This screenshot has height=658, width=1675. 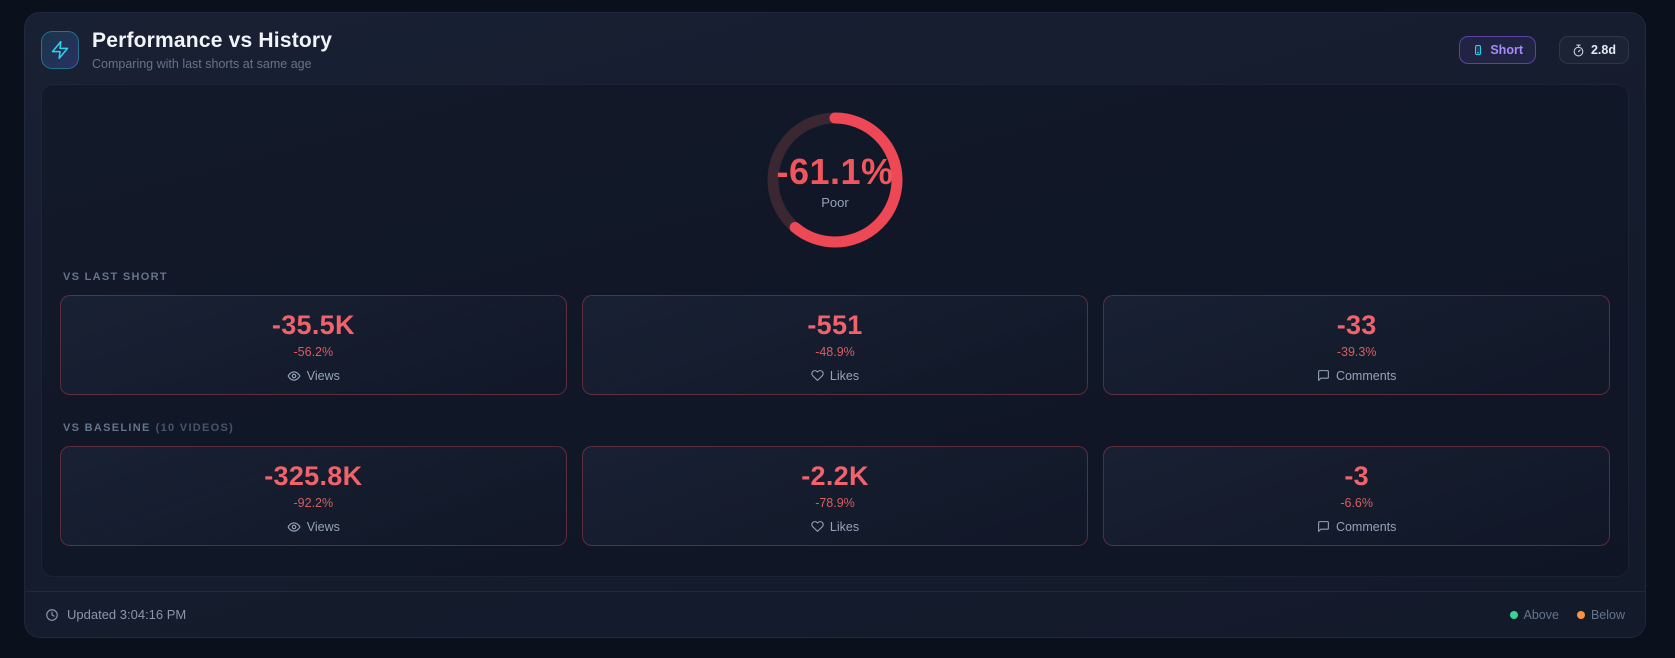 I want to click on metric-card-likes: -2.2K -78.9% Likes, so click(x=835, y=496).